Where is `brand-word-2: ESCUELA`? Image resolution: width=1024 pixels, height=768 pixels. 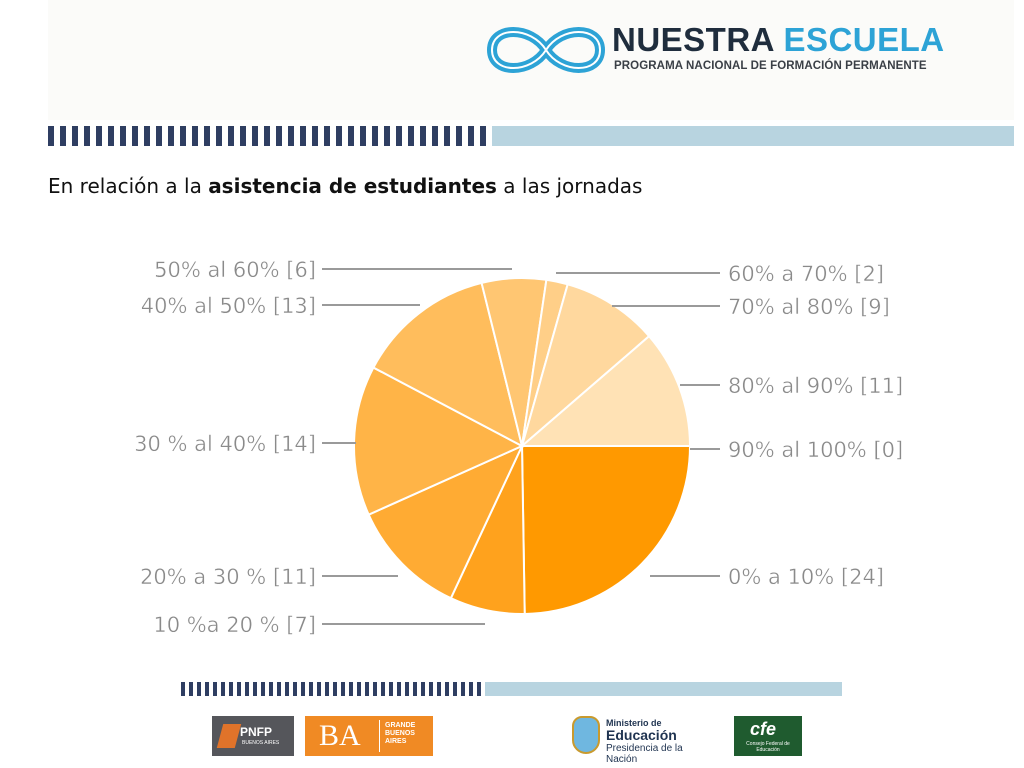 brand-word-2: ESCUELA is located at coordinates (864, 39).